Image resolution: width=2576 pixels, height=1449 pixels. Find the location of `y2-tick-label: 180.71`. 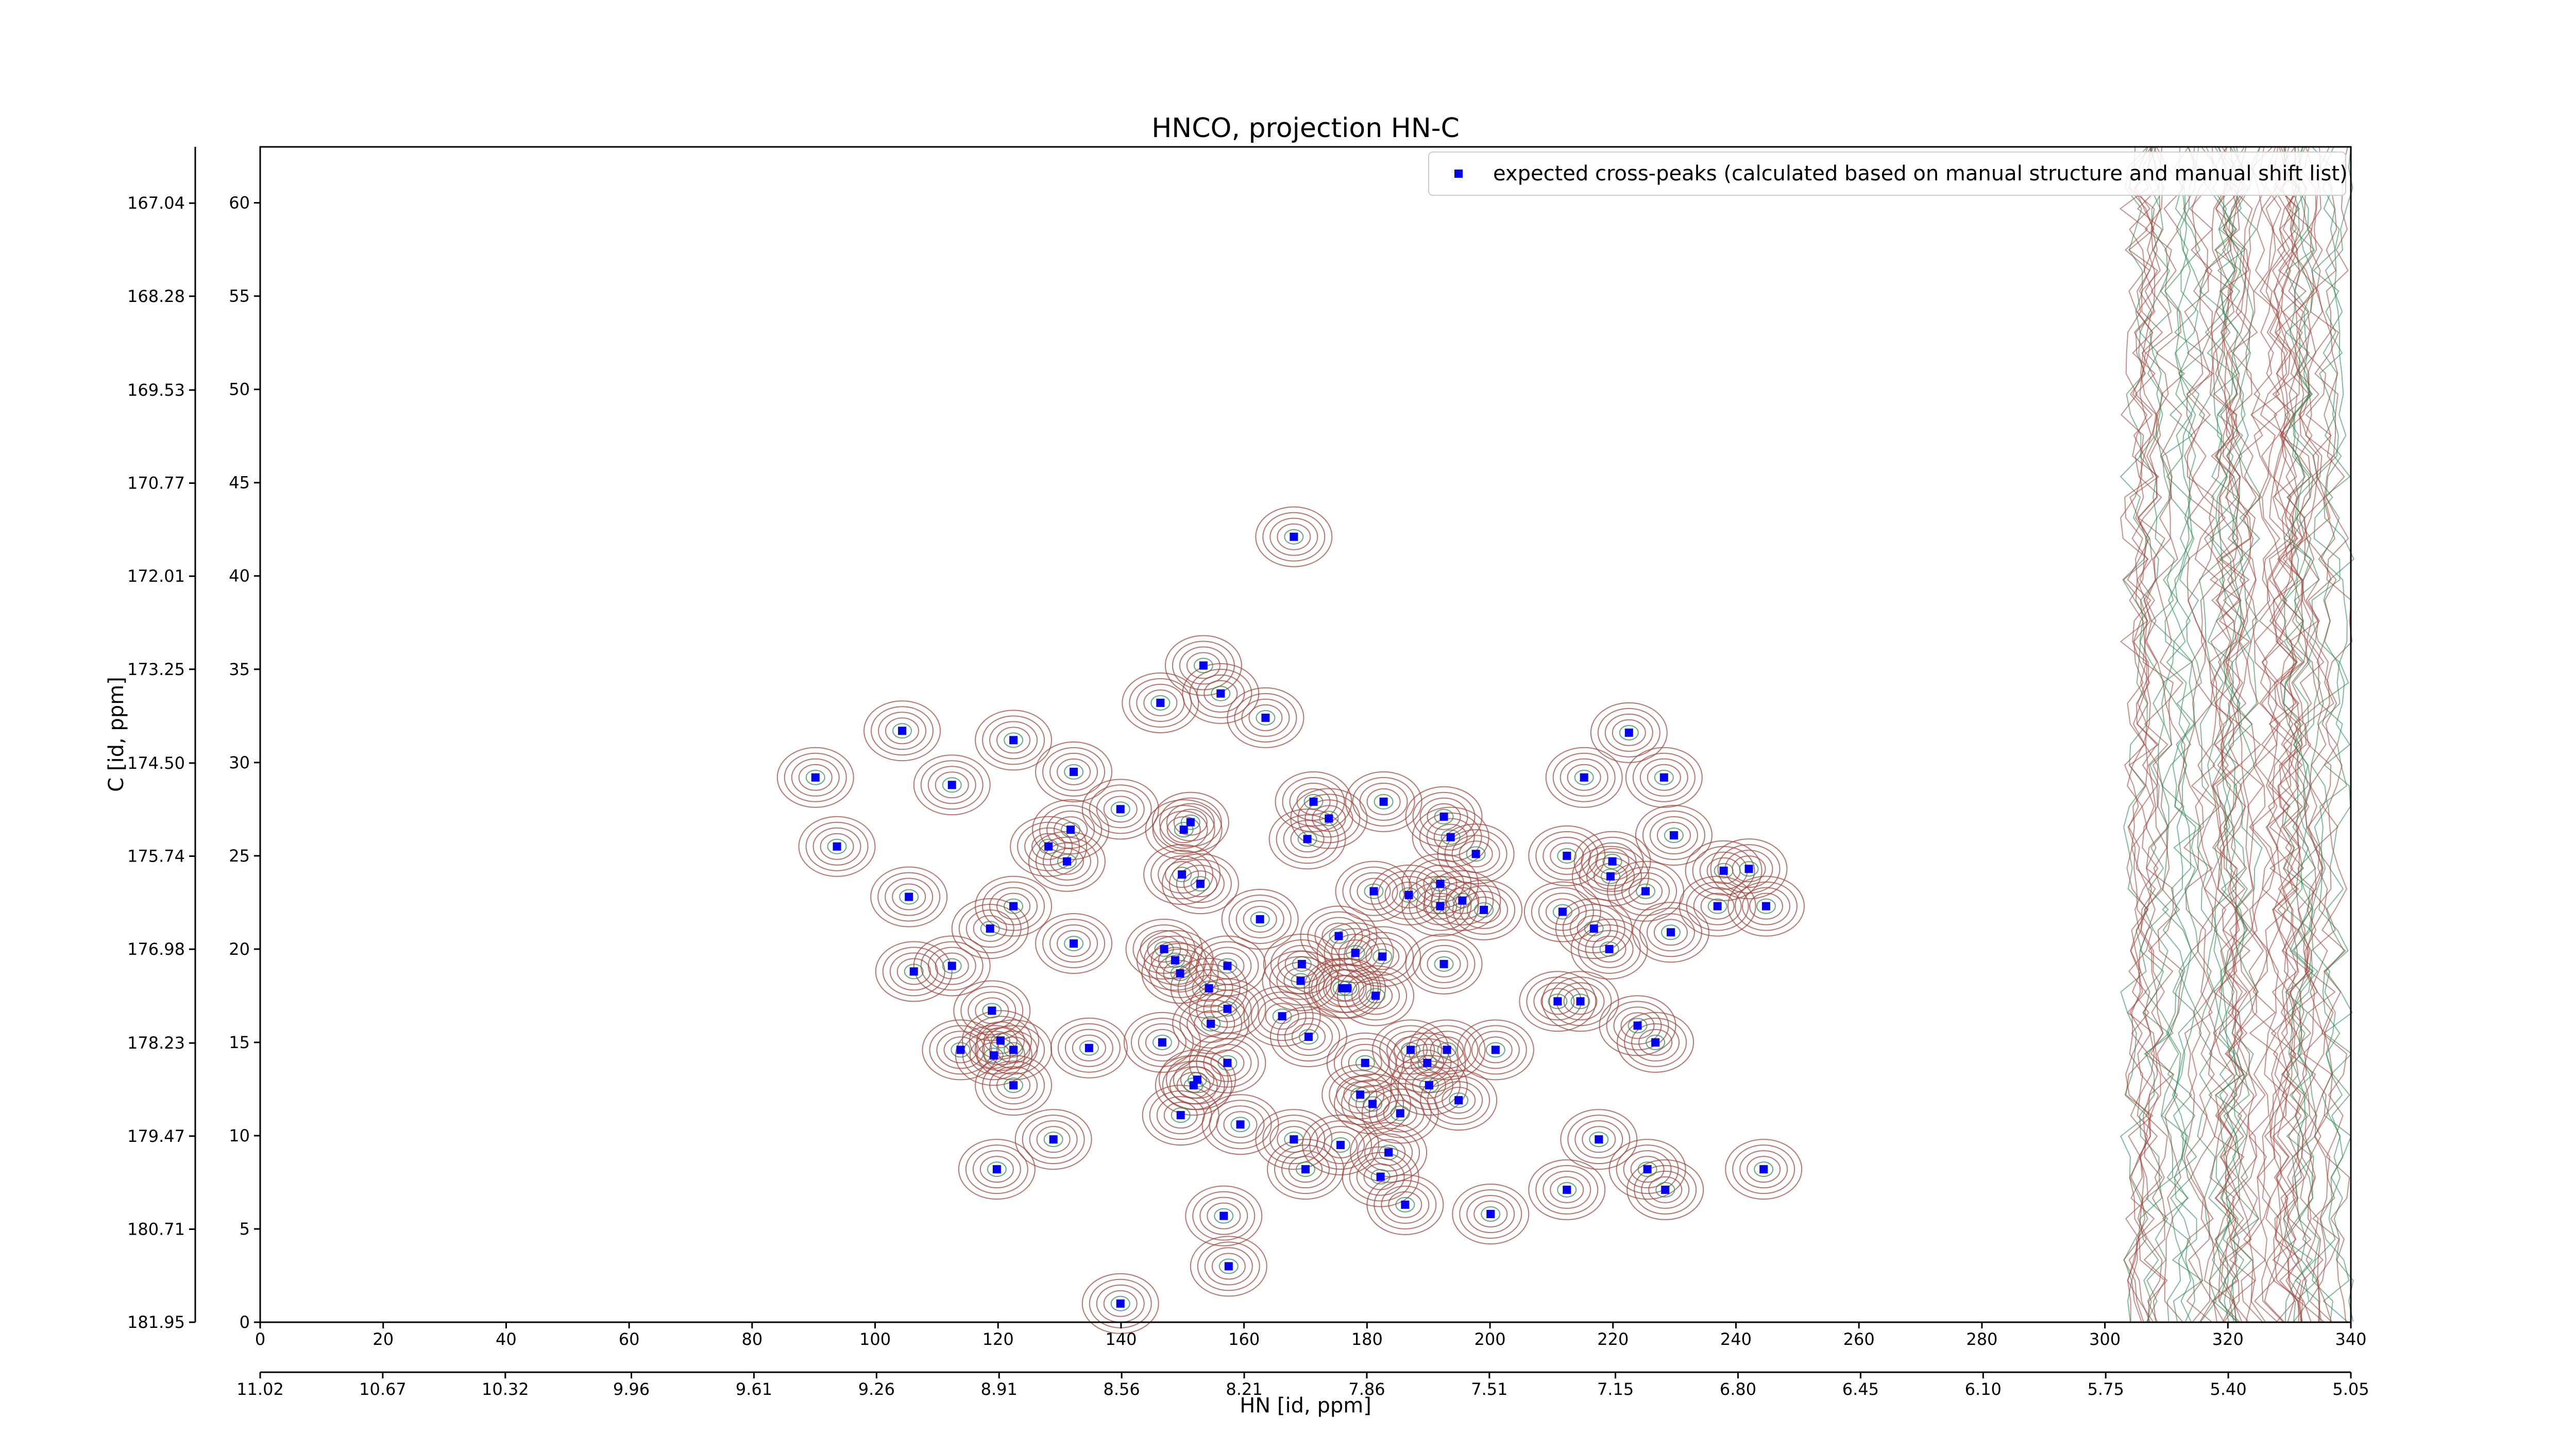

y2-tick-label: 180.71 is located at coordinates (156, 1229).